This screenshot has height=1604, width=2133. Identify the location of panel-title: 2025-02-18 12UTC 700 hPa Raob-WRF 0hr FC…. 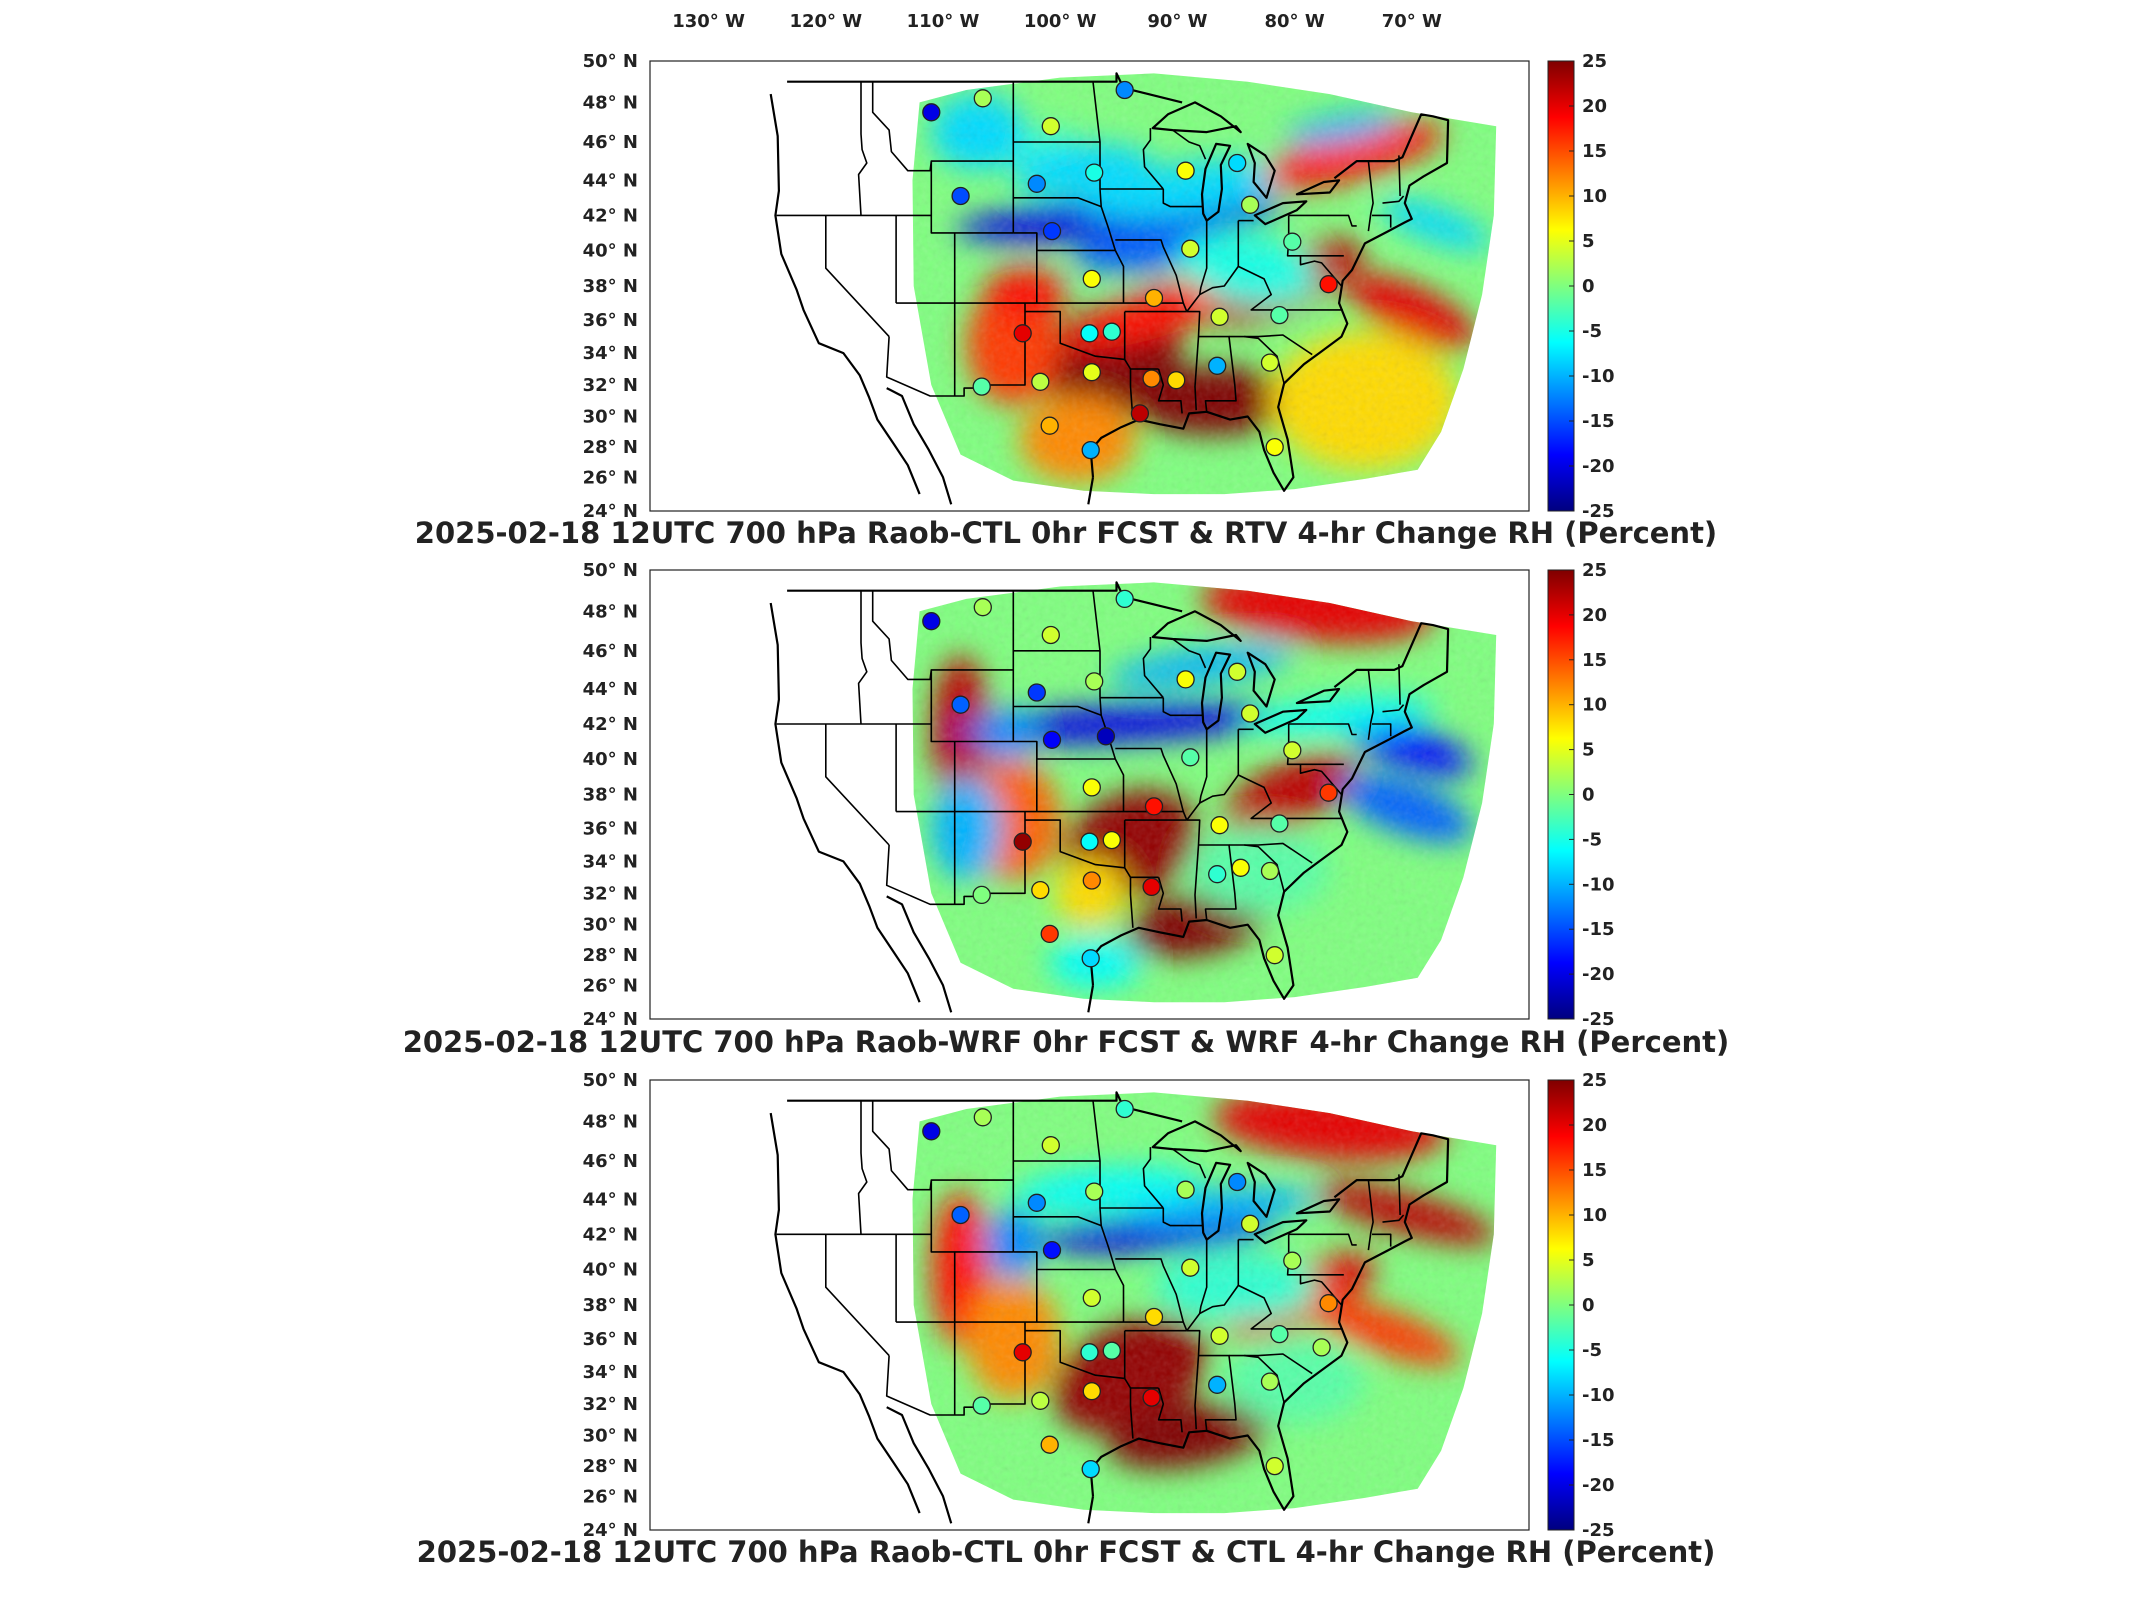
(1066, 1042).